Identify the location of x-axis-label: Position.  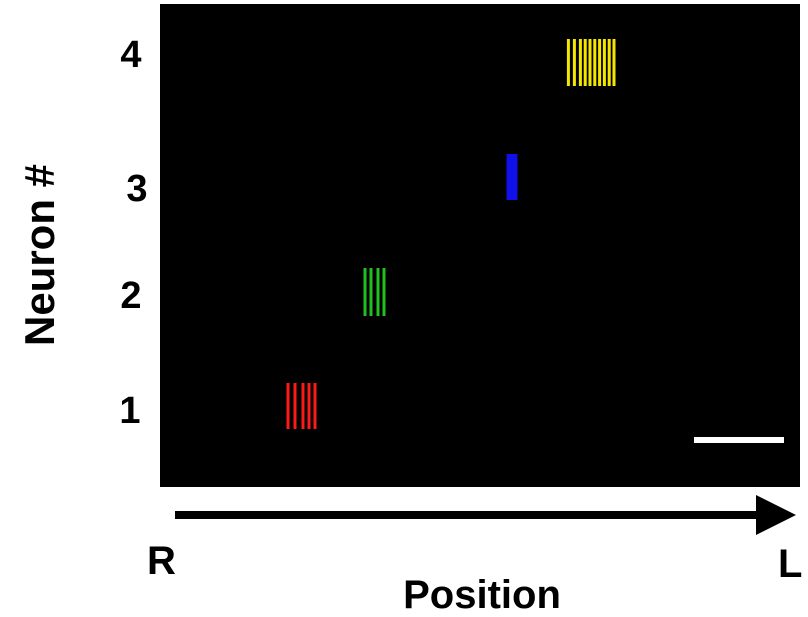
(482, 595).